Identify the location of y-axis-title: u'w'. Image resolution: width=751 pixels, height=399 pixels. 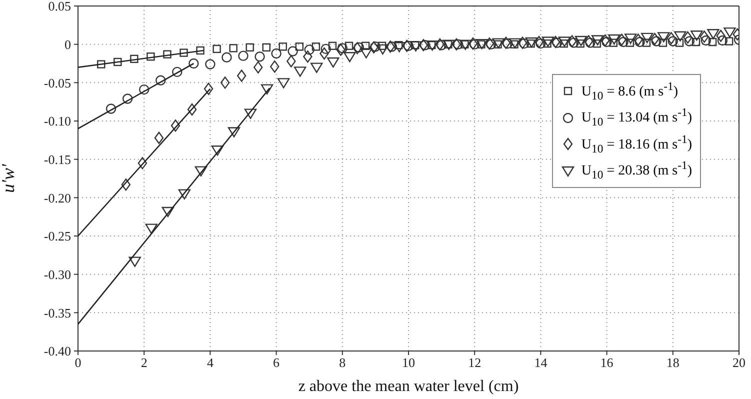
(9, 178).